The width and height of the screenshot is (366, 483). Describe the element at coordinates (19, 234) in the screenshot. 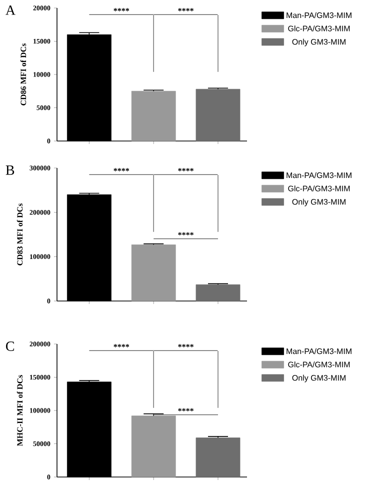

I see `y-axis-title: CD83 MFI of DCs` at that location.